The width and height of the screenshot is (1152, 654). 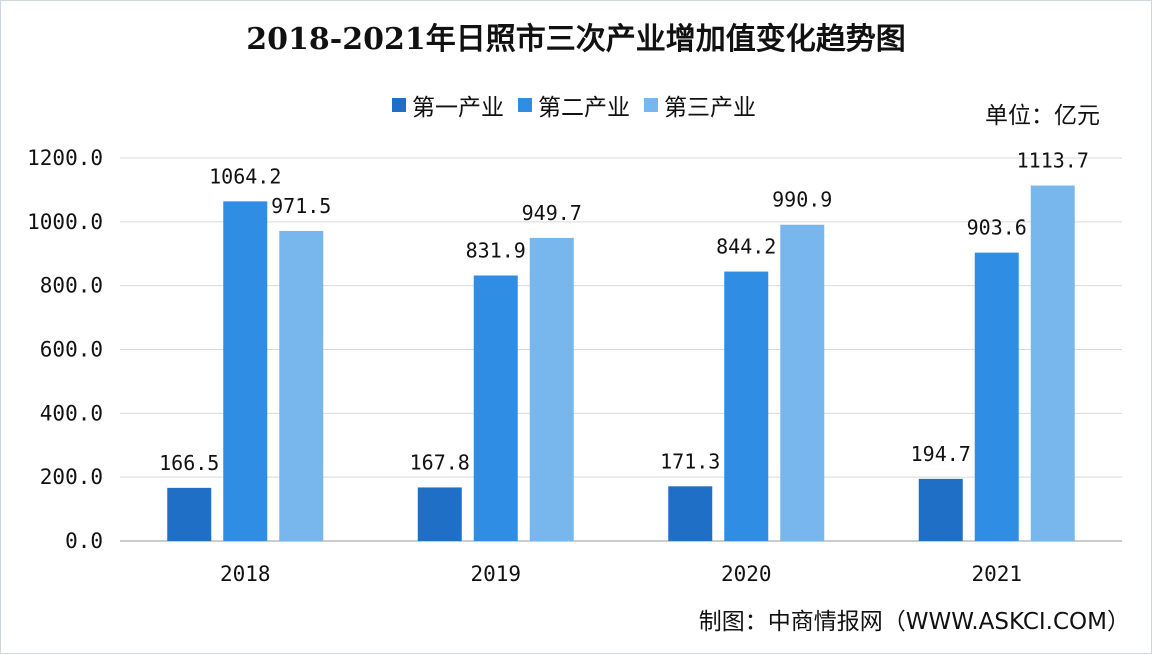 I want to click on y-tick-label: 1000.0, so click(x=65, y=222).